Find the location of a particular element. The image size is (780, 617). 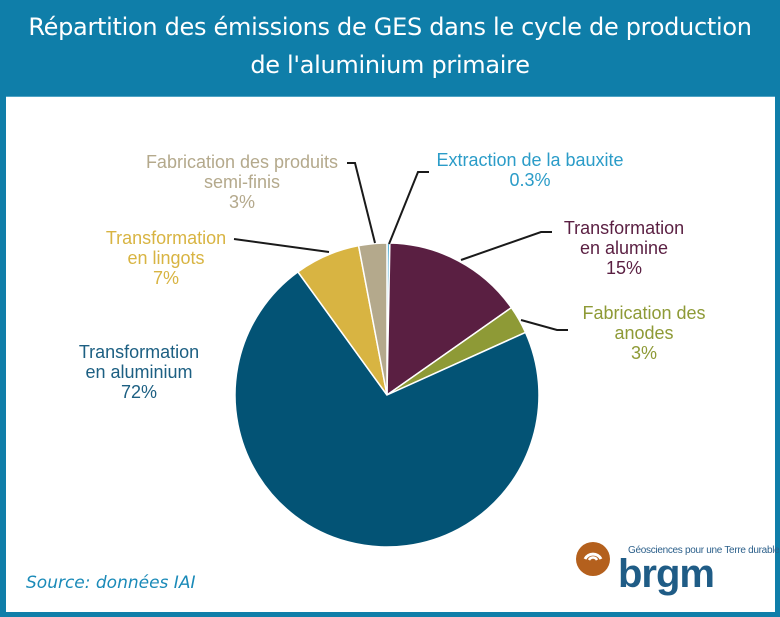

label-lingots-line2: en lingots is located at coordinates (166, 258).